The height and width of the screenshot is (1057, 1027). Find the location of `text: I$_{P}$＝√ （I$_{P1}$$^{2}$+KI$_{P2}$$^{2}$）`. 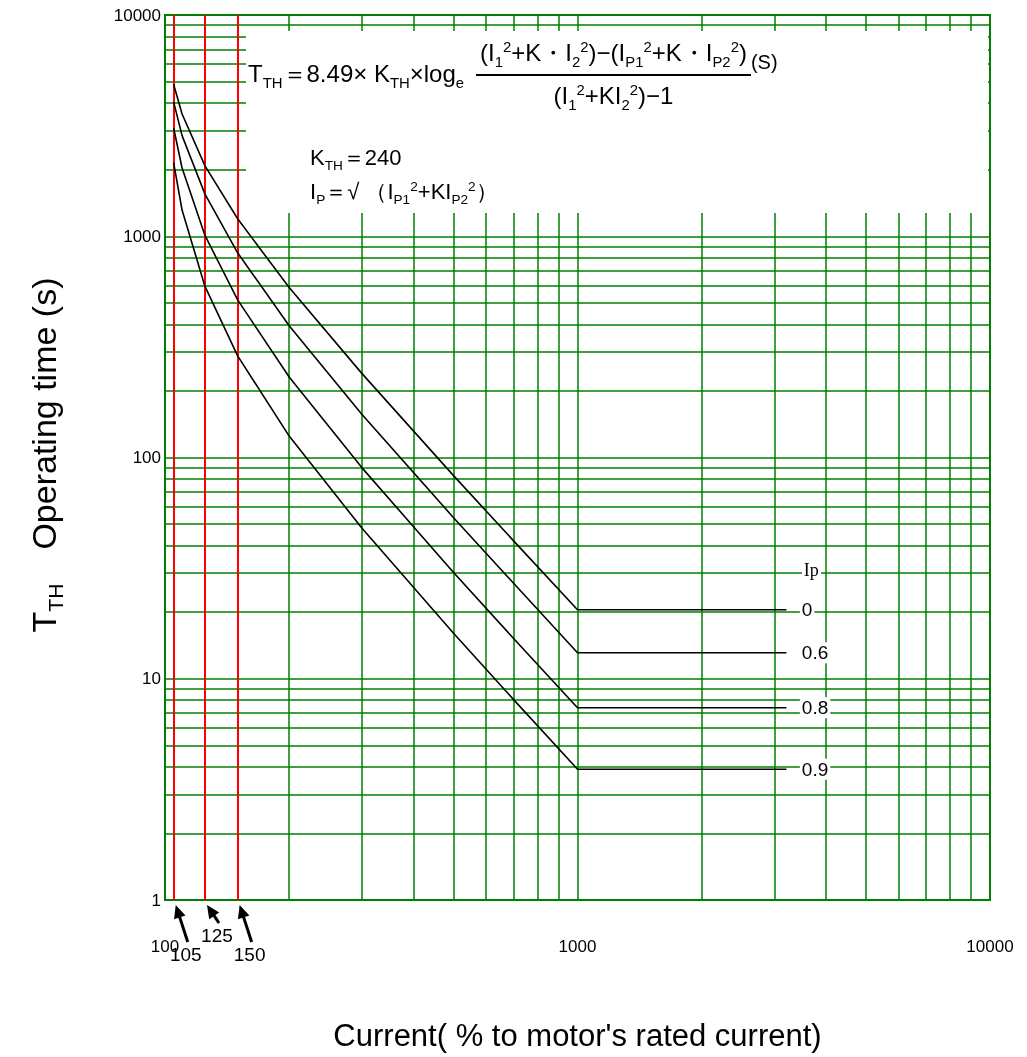

text: I$_{P}$＝√ （I$_{P1}$$^{2}$+KI$_{P2}$$^{2}$） is located at coordinates (404, 193).